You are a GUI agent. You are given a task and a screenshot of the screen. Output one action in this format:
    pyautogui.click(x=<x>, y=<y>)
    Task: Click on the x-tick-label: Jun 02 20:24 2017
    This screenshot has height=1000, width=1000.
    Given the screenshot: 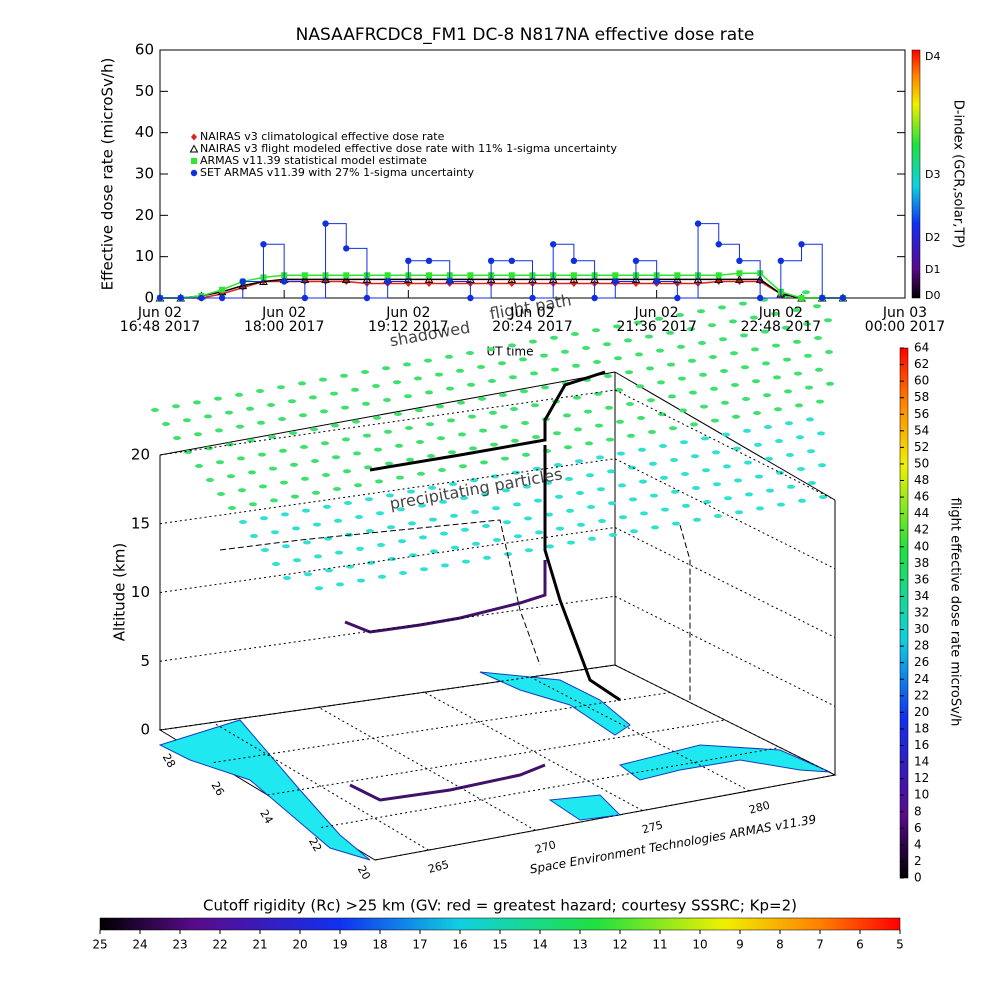 What is the action you would take?
    pyautogui.click(x=532, y=320)
    